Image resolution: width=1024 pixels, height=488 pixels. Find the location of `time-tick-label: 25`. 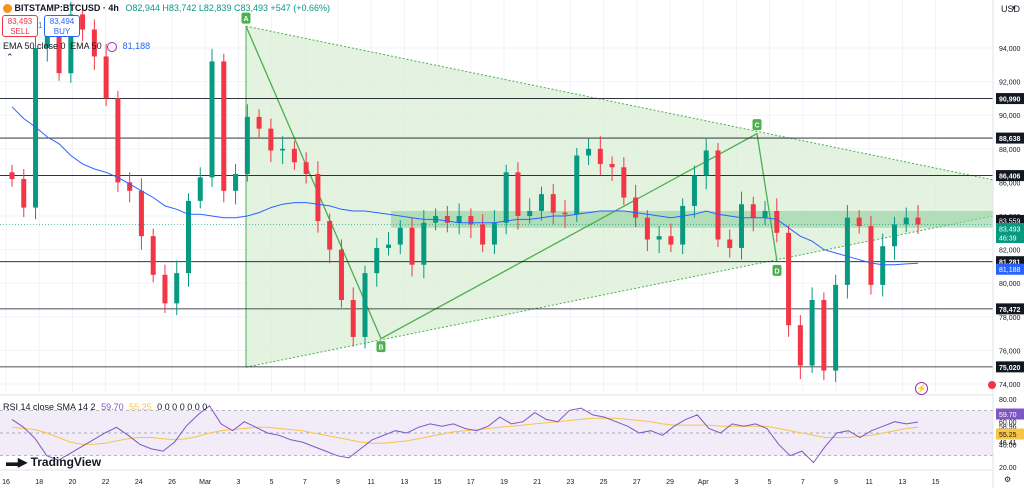

time-tick-label: 25 is located at coordinates (604, 482).